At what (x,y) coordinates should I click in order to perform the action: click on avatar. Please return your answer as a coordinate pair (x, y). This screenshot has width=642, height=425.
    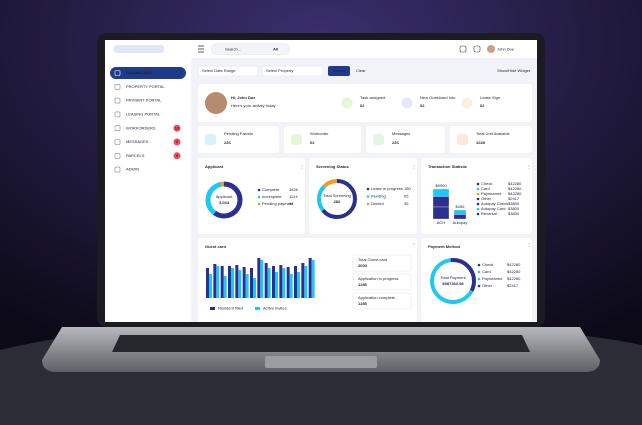
    Looking at the image, I should click on (491, 49).